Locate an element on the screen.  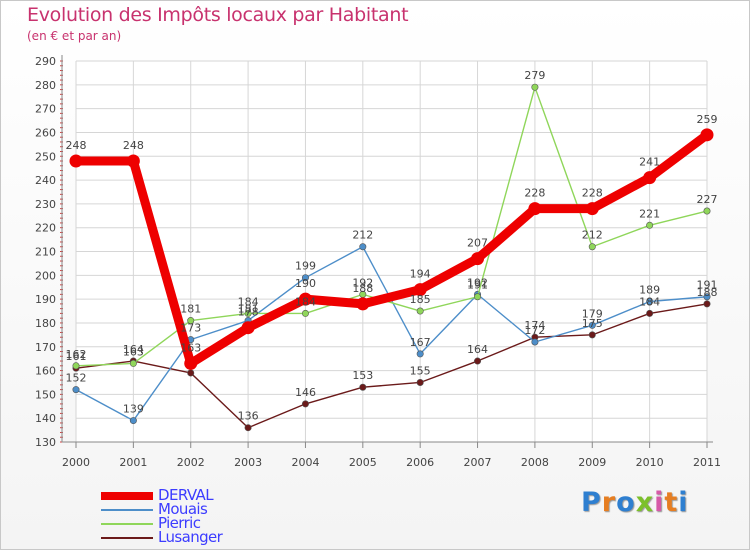
data-label-pierric: 191 is located at coordinates (477, 285).